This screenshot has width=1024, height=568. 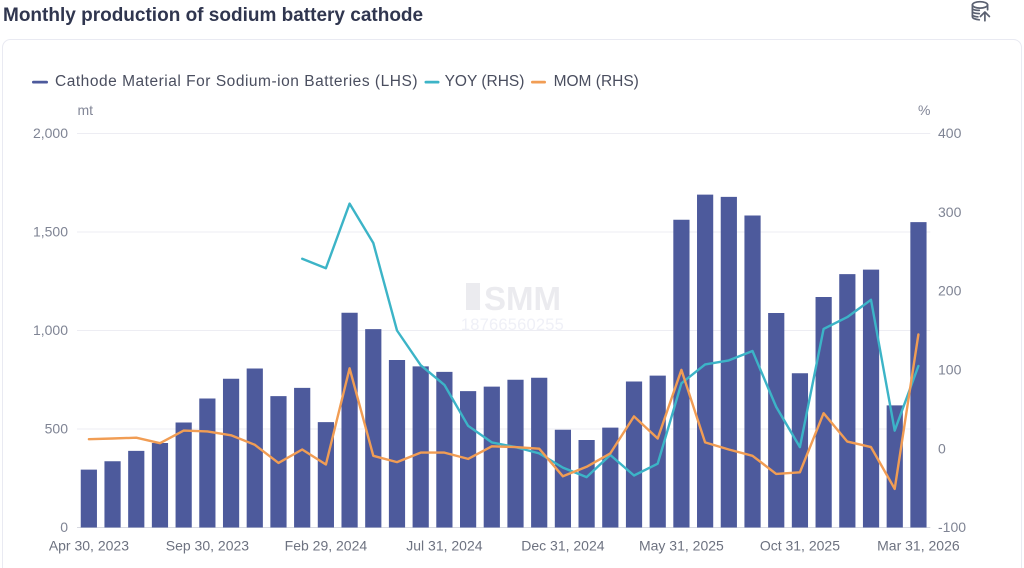 I want to click on svg-text: Jul 31, 2024, so click(x=444, y=546).